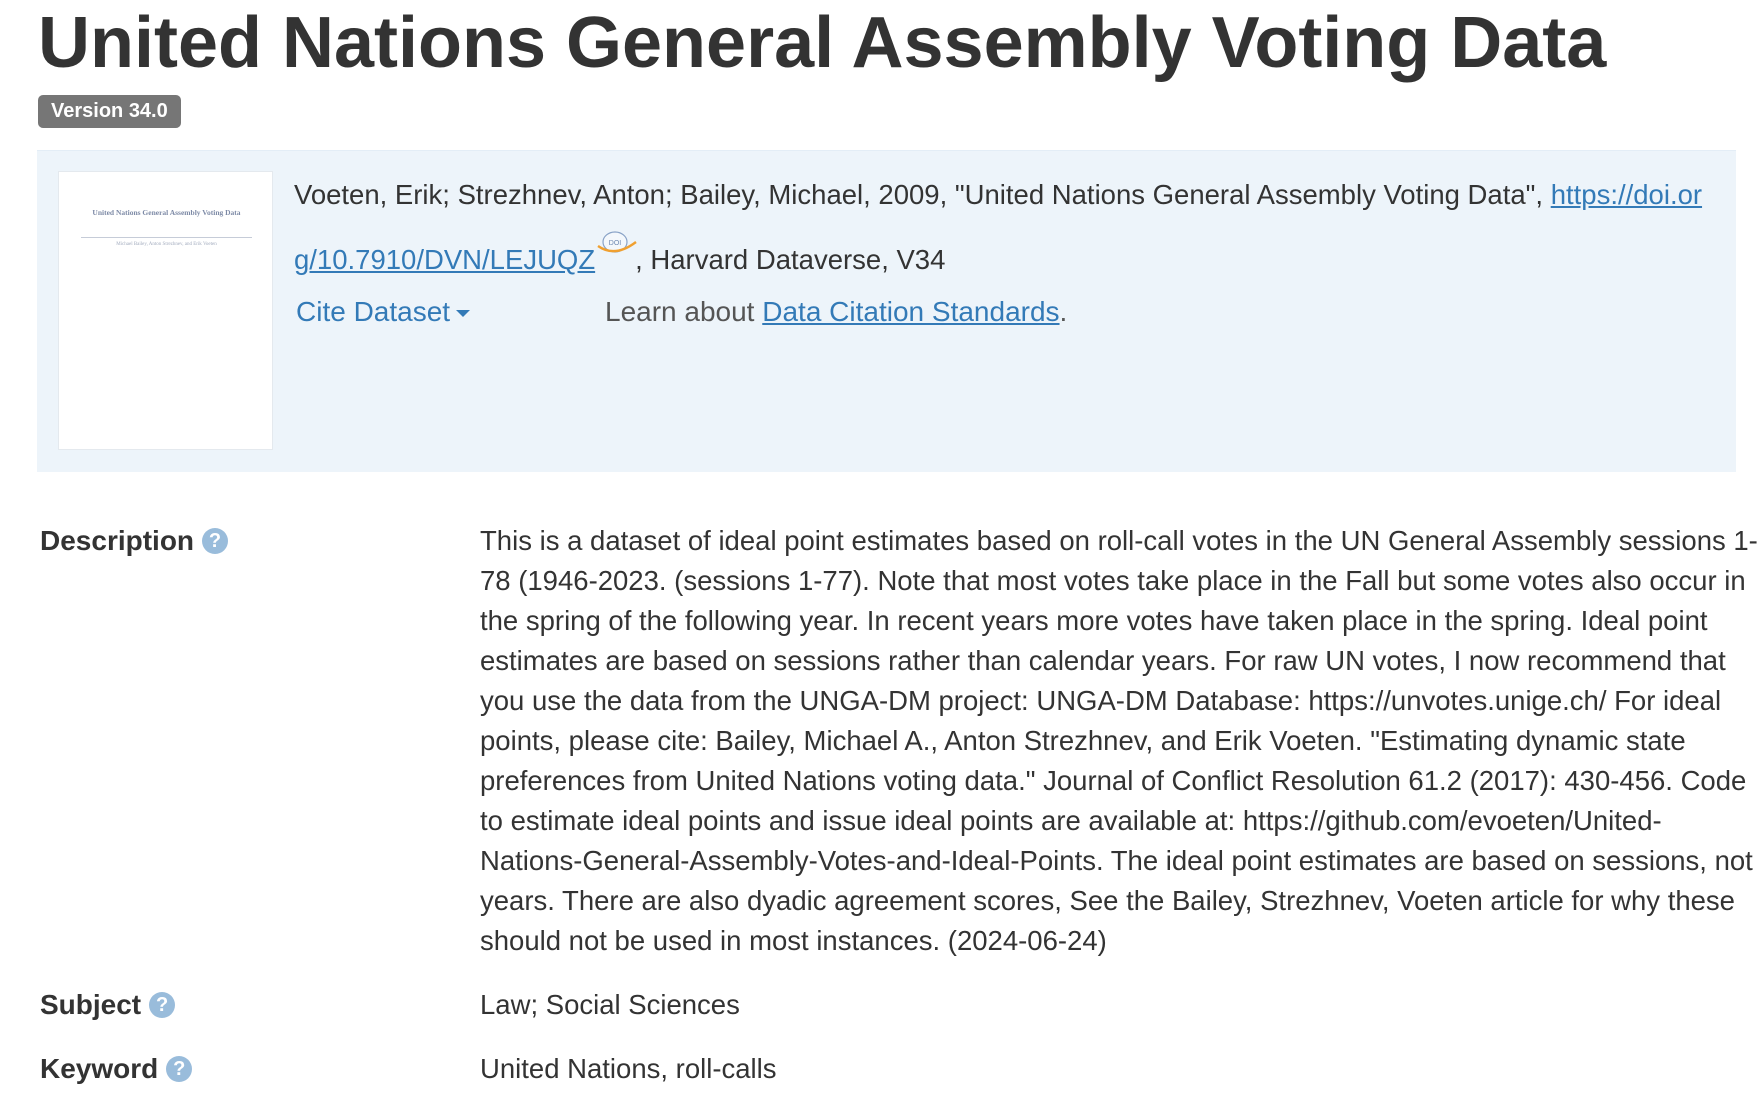 Image resolution: width=1760 pixels, height=1094 pixels. Describe the element at coordinates (109, 111) in the screenshot. I see `version-badge: Version 34.0` at that location.